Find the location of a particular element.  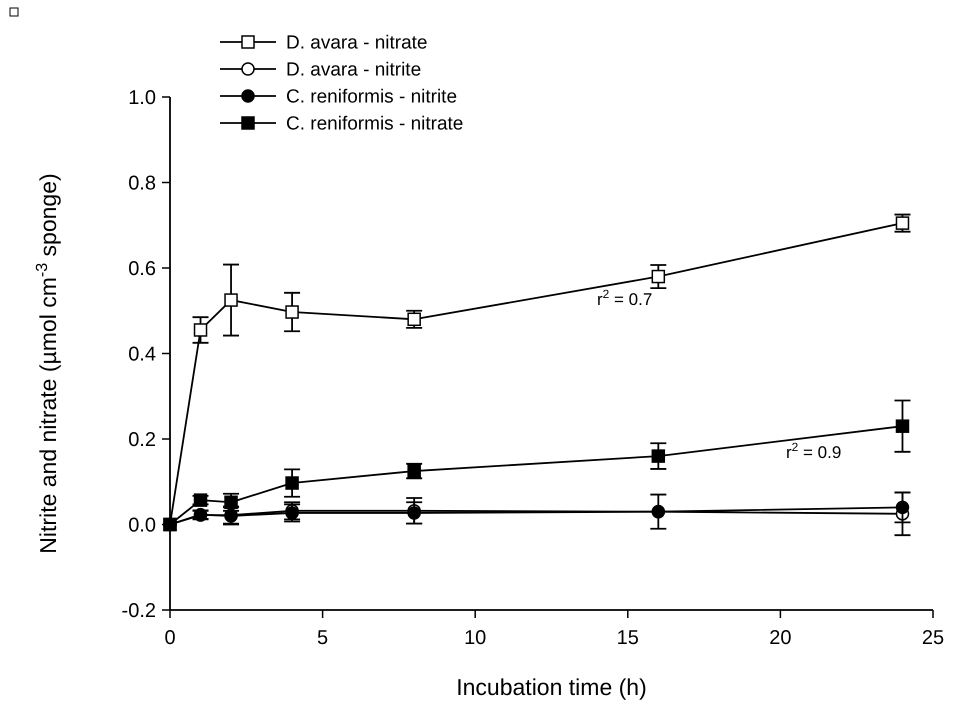

x-tick-label: 10 is located at coordinates (475, 638).